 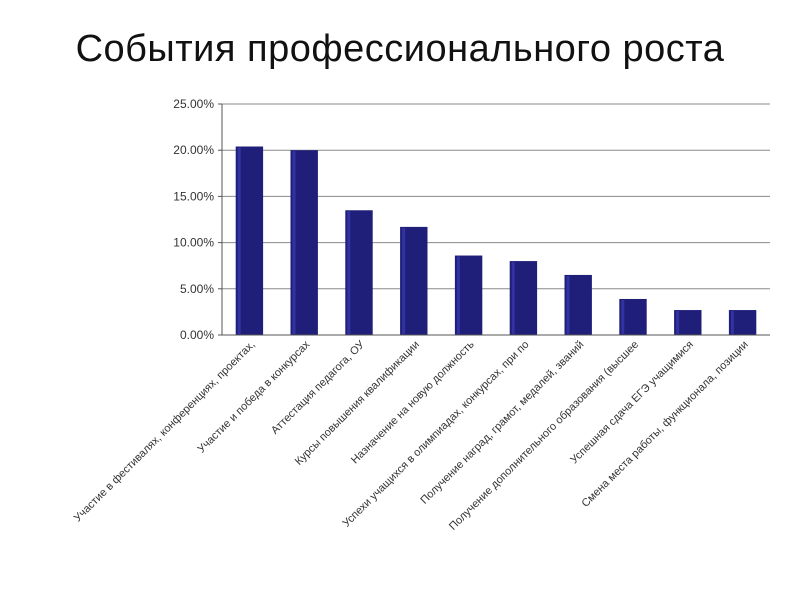 I want to click on y-tick-label: 25.00%, so click(x=193, y=104).